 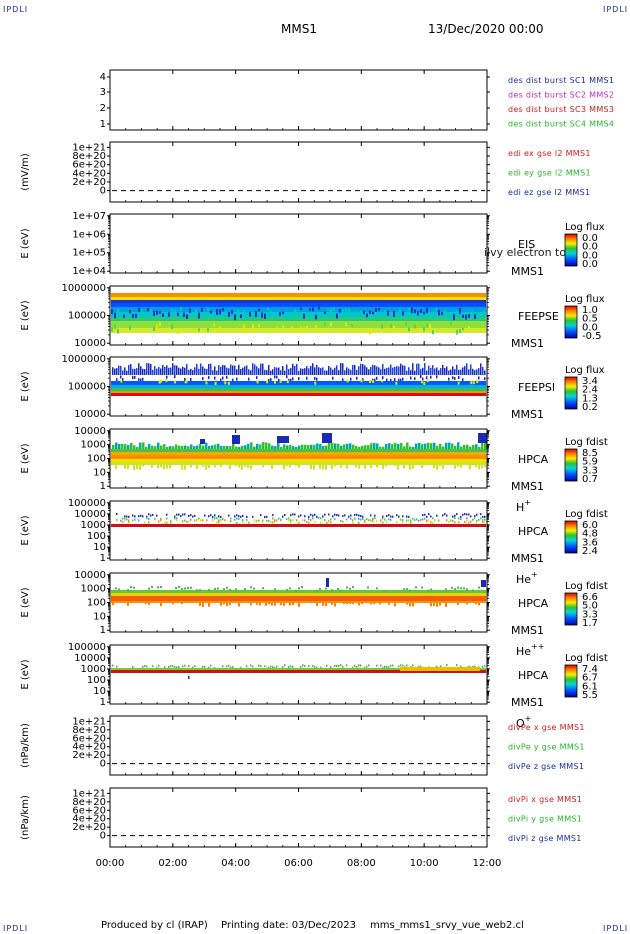 I want to click on legend-entry: des dist burst SC2 MMS2, so click(x=561, y=95).